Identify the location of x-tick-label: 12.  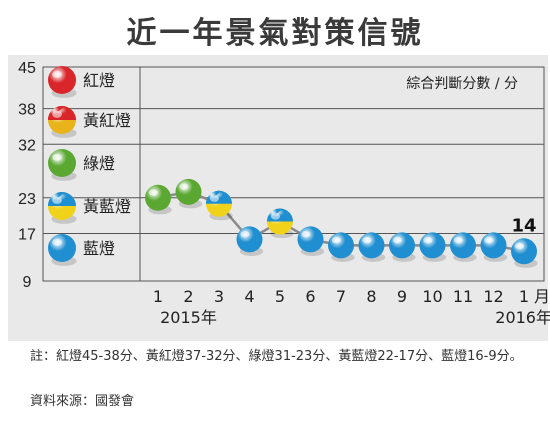
(493, 296).